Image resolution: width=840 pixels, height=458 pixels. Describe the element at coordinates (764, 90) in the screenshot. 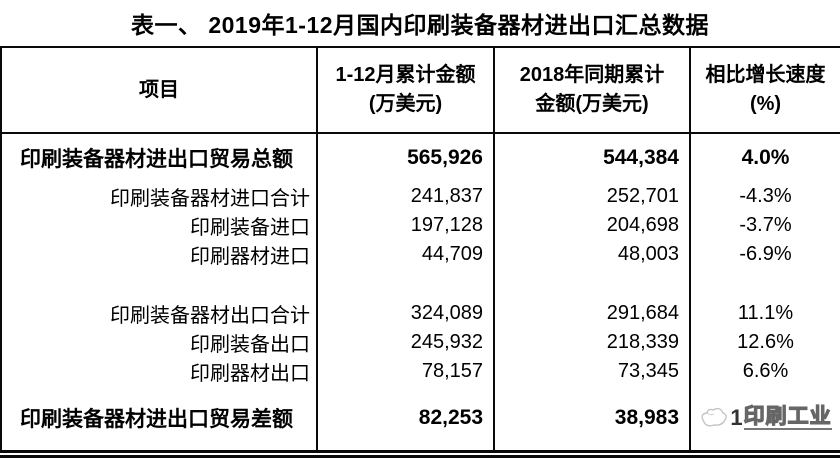

I see `column-header-growth-rate: 相比增长速度 (%)` at that location.